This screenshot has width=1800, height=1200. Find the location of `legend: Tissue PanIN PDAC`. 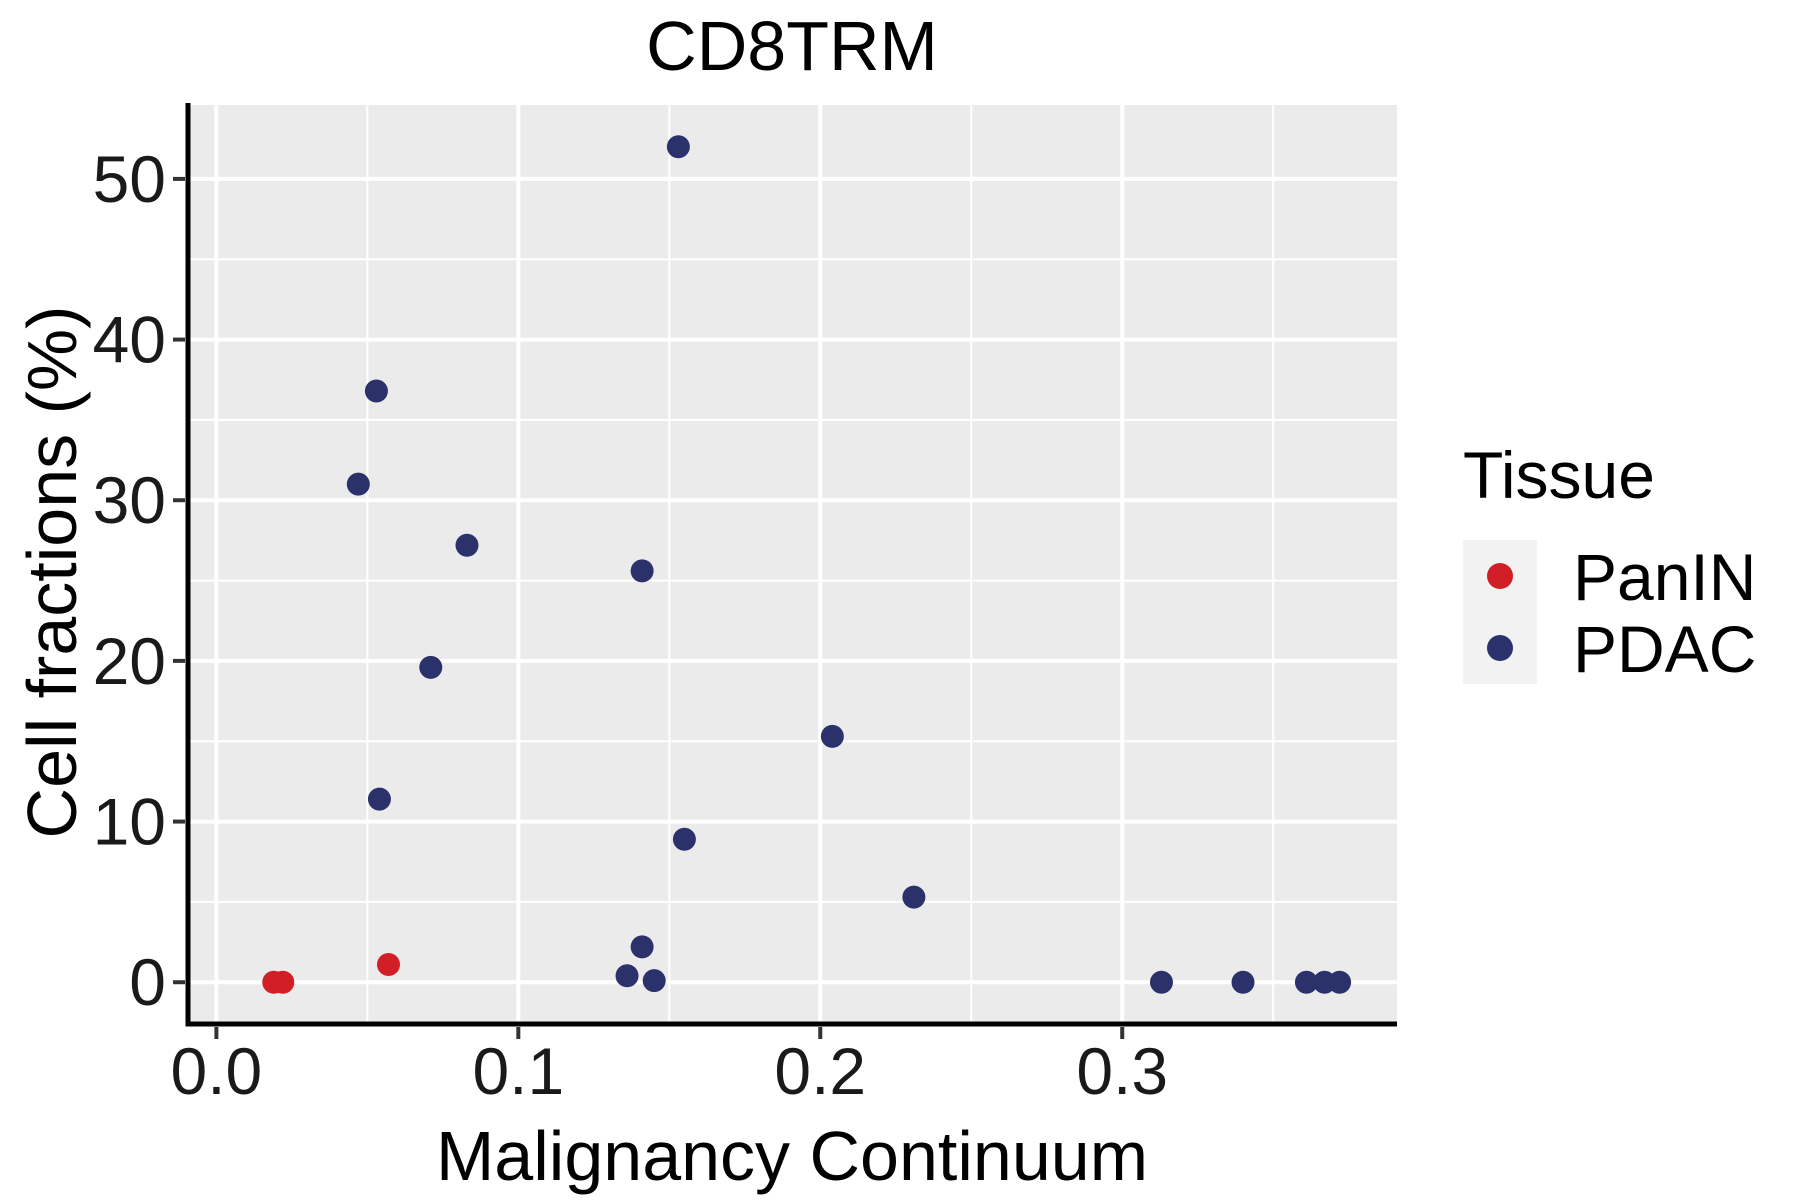

legend: Tissue PanIN PDAC is located at coordinates (1609, 562).